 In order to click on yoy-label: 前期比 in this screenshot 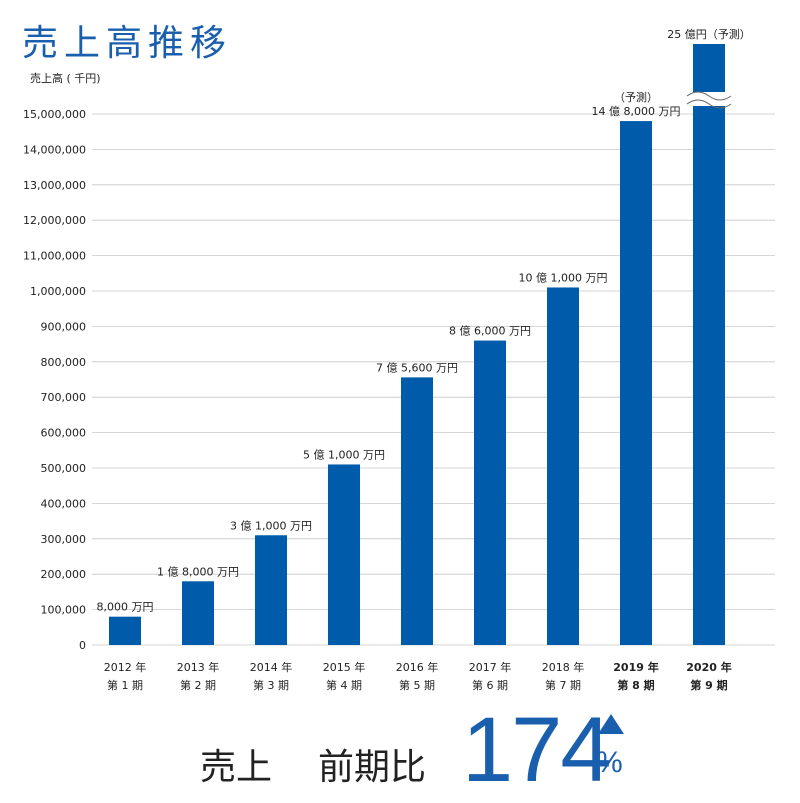, I will do `click(372, 767)`.